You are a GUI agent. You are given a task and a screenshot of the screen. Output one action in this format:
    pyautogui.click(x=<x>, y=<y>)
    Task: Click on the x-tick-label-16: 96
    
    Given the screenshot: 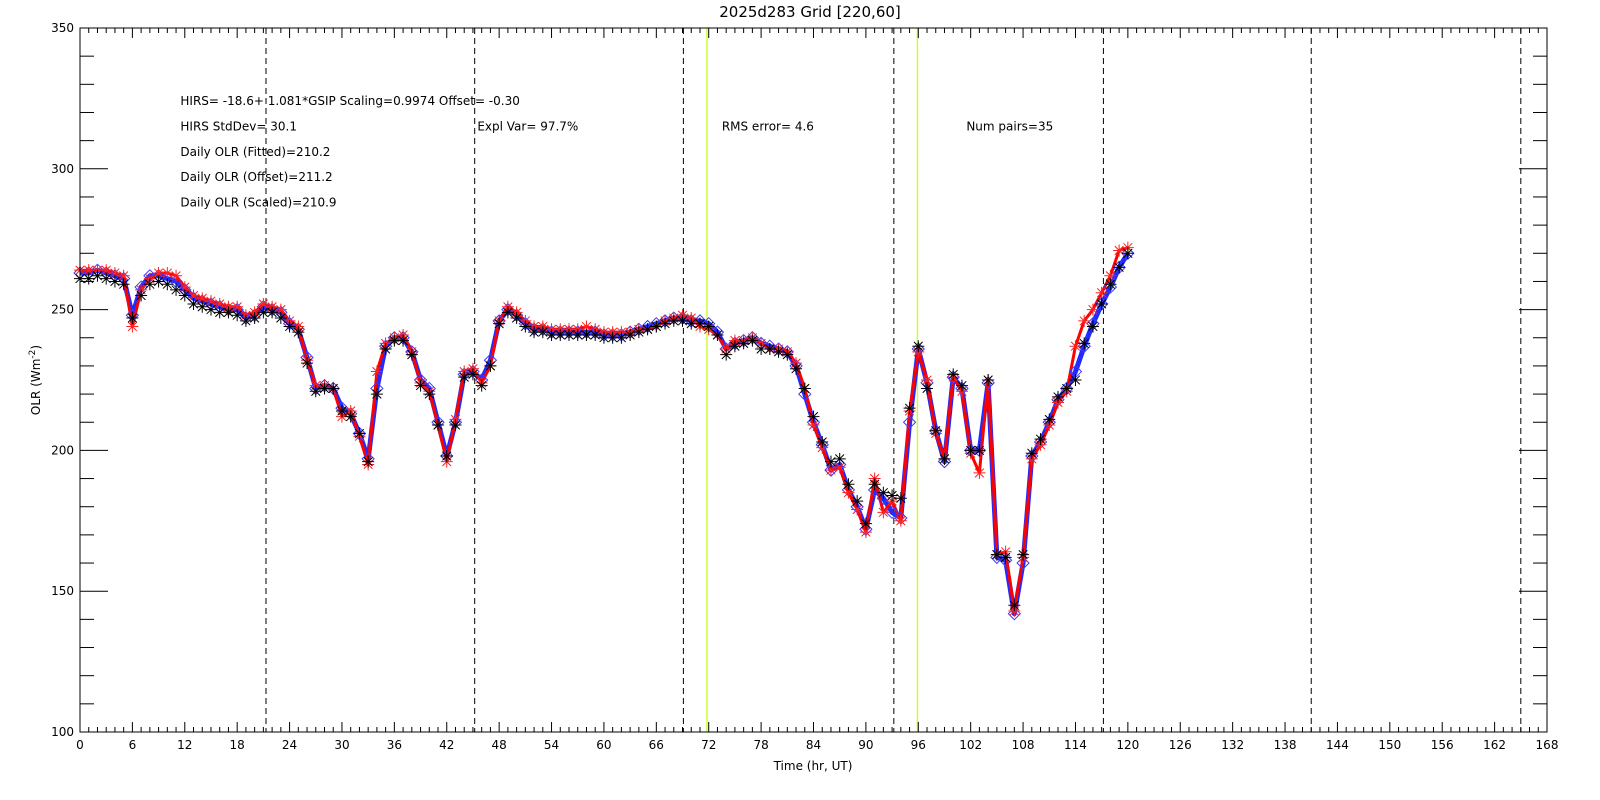 What is the action you would take?
    pyautogui.click(x=918, y=745)
    